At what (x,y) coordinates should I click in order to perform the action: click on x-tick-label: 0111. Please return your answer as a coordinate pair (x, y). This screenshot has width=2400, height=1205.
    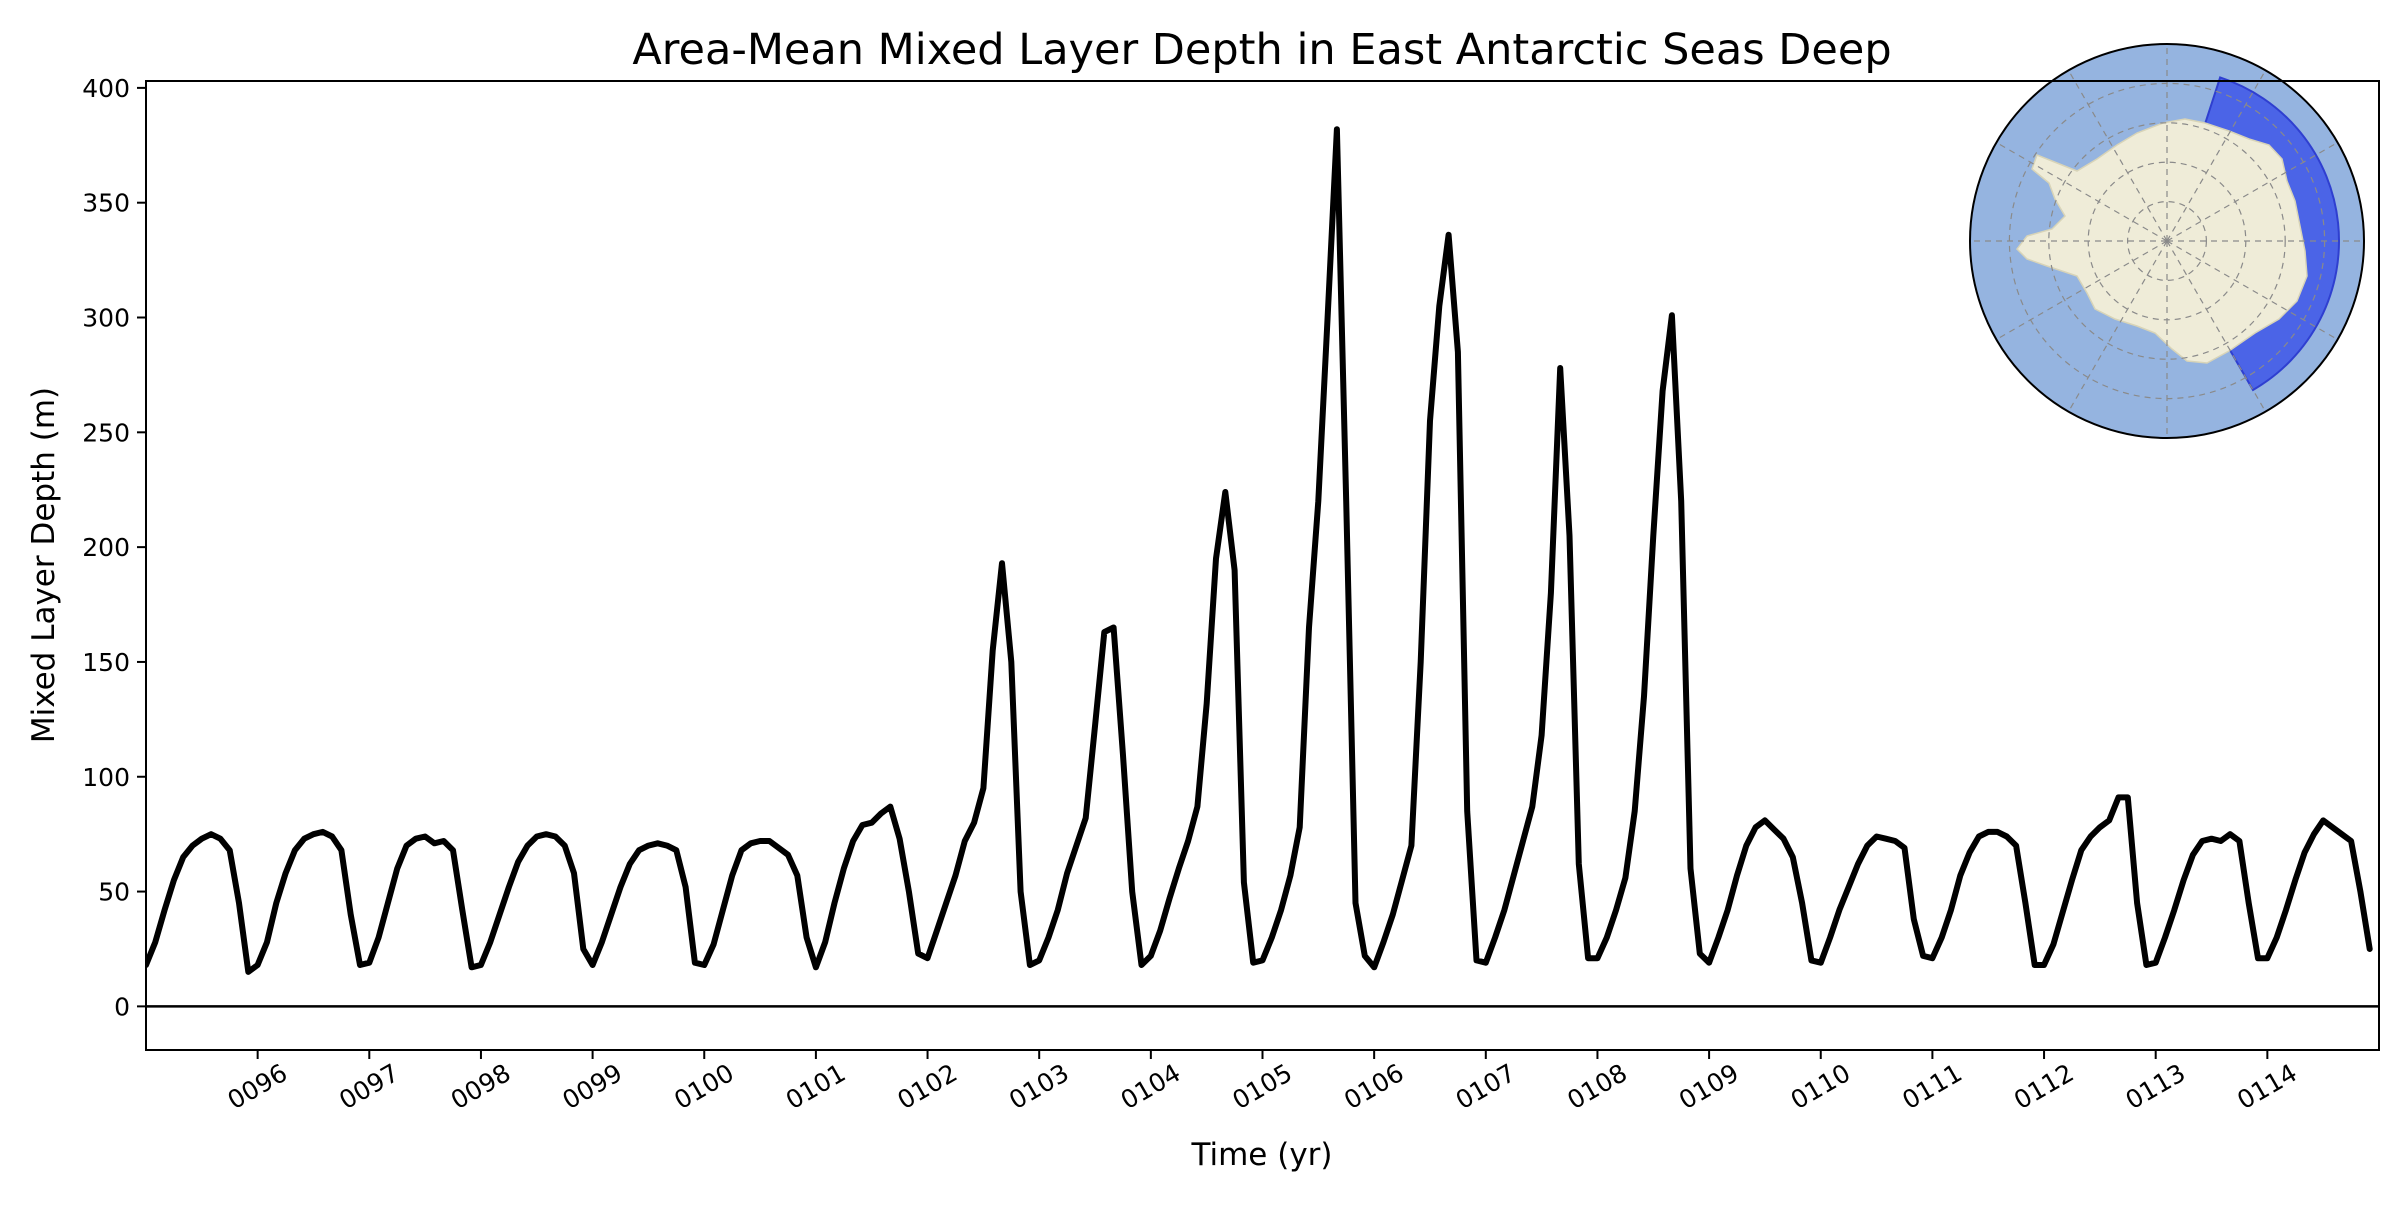
    Looking at the image, I should click on (1932, 1086).